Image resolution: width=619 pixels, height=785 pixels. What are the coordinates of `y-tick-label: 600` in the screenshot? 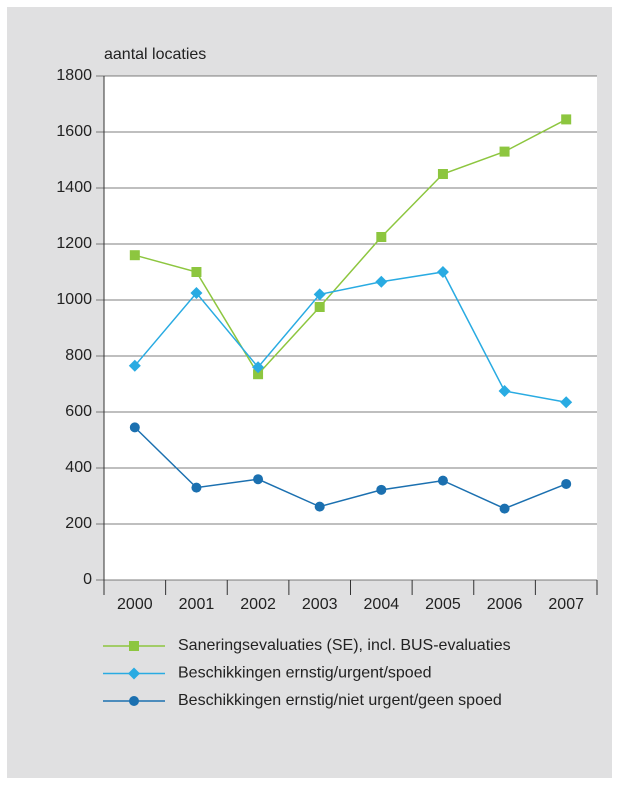 It's located at (78, 411).